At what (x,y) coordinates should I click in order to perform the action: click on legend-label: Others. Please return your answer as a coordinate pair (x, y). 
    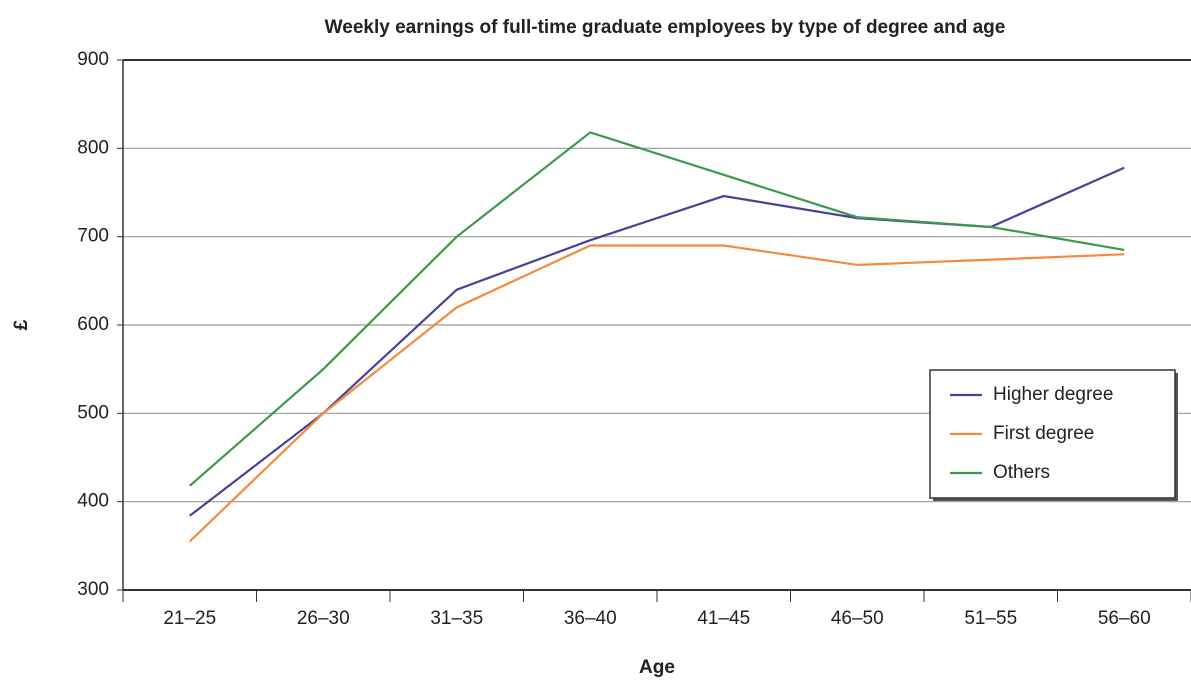
    Looking at the image, I should click on (1021, 472).